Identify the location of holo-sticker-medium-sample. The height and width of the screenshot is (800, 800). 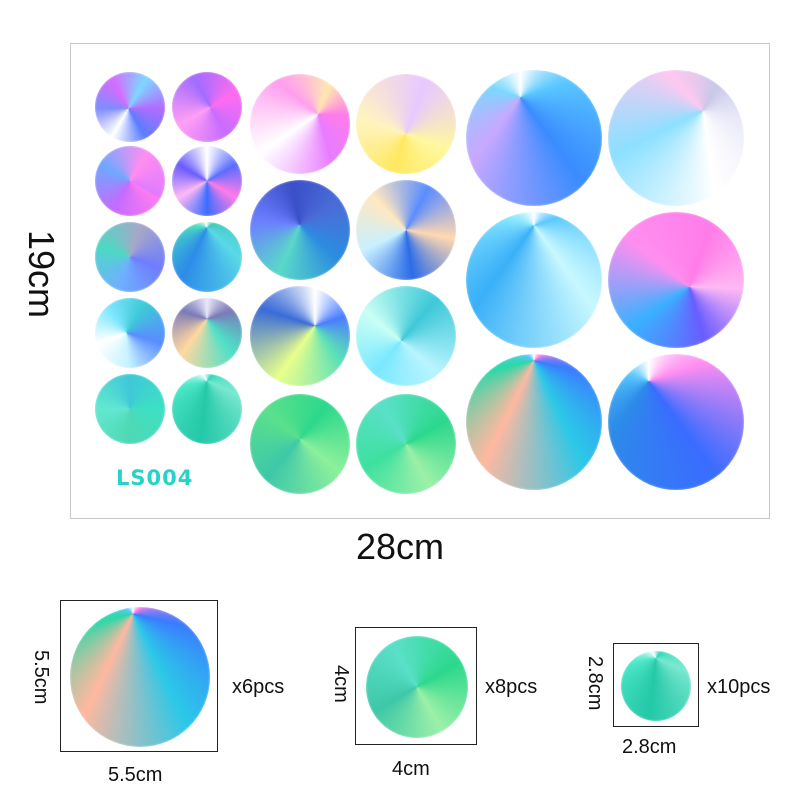
(417, 687).